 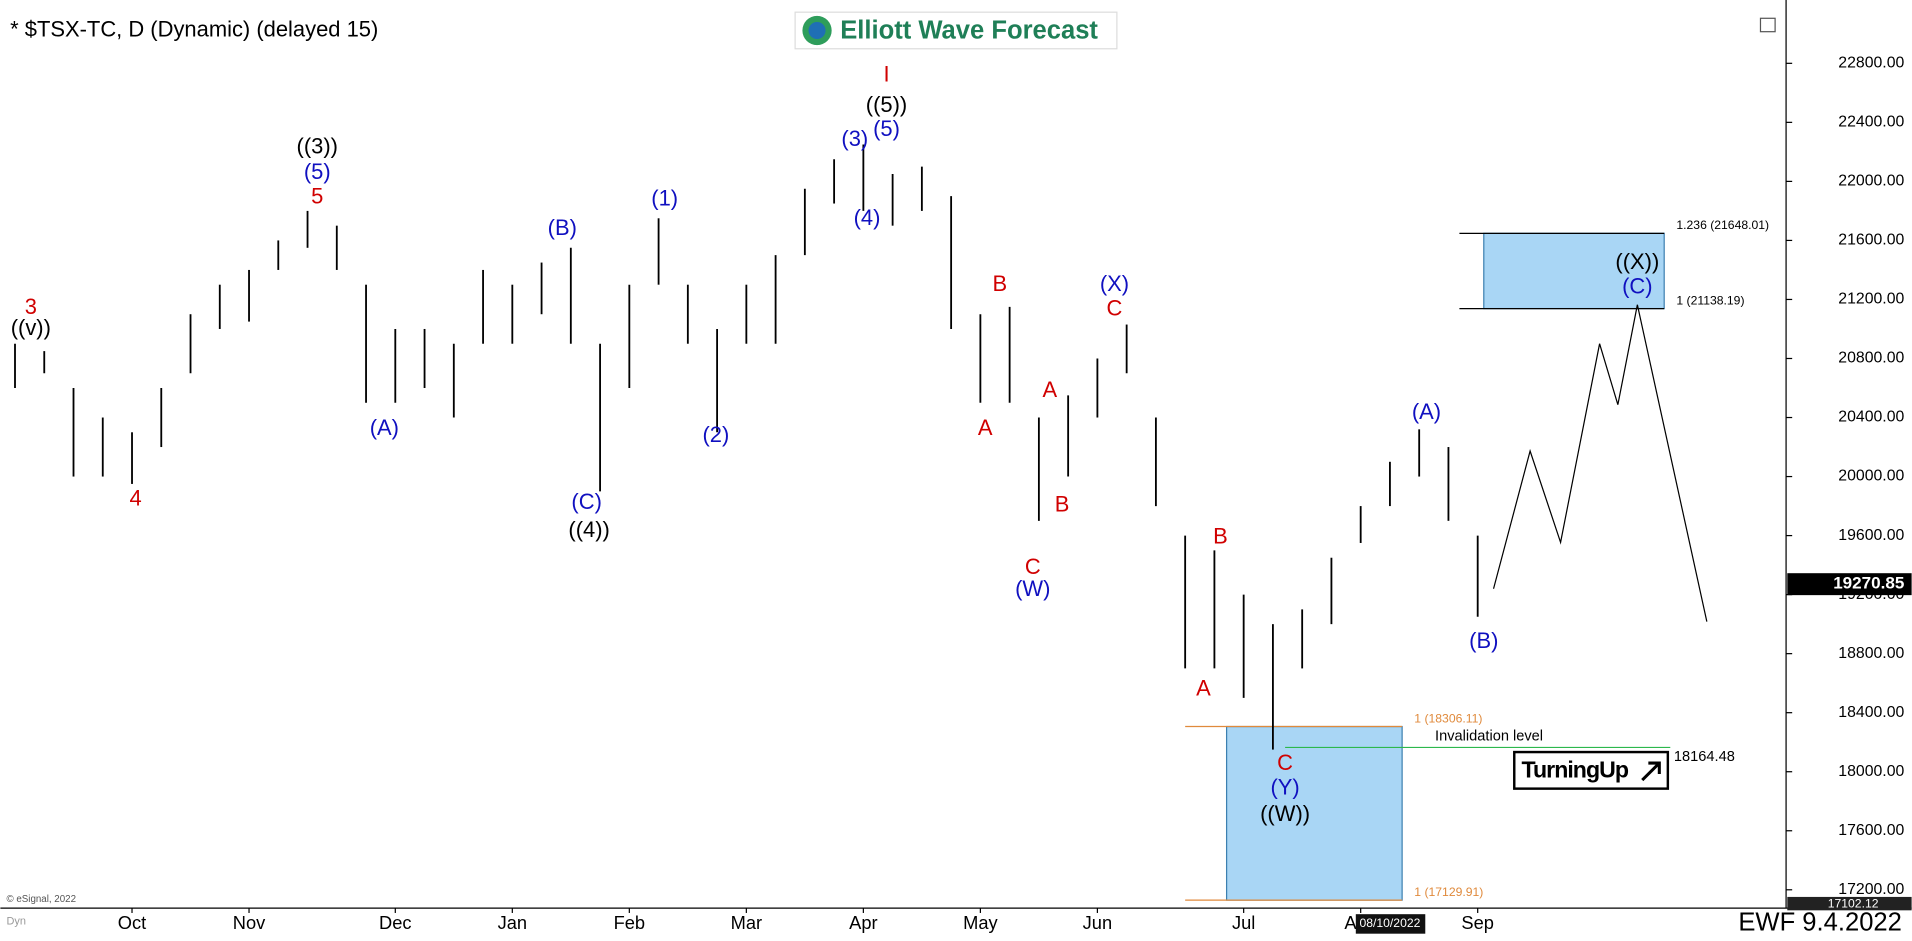 I want to click on badge-arrow, so click(x=1651, y=771).